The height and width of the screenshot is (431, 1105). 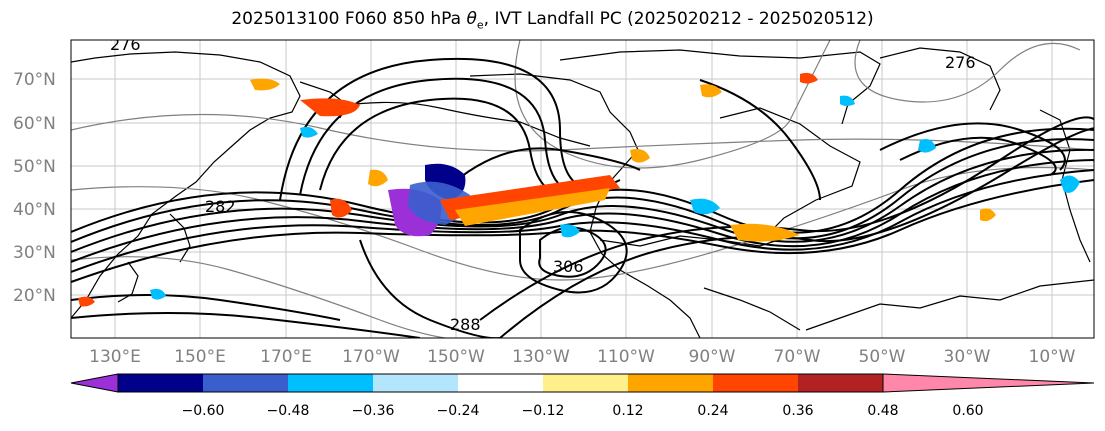 What do you see at coordinates (94, 383) in the screenshot?
I see `colorbar-extend-min` at bounding box center [94, 383].